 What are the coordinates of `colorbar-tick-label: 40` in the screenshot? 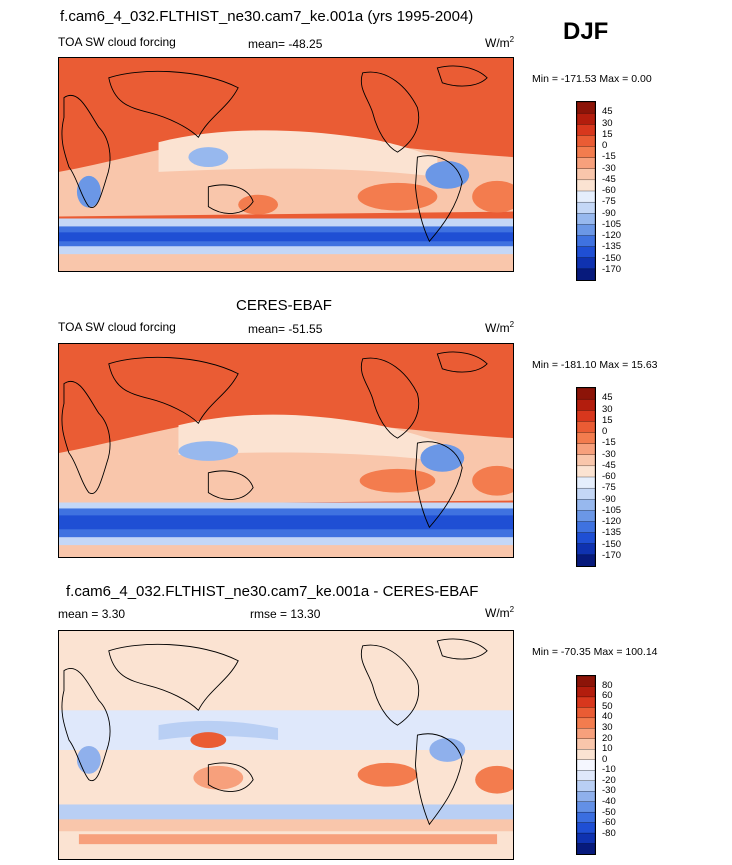 It's located at (607, 717).